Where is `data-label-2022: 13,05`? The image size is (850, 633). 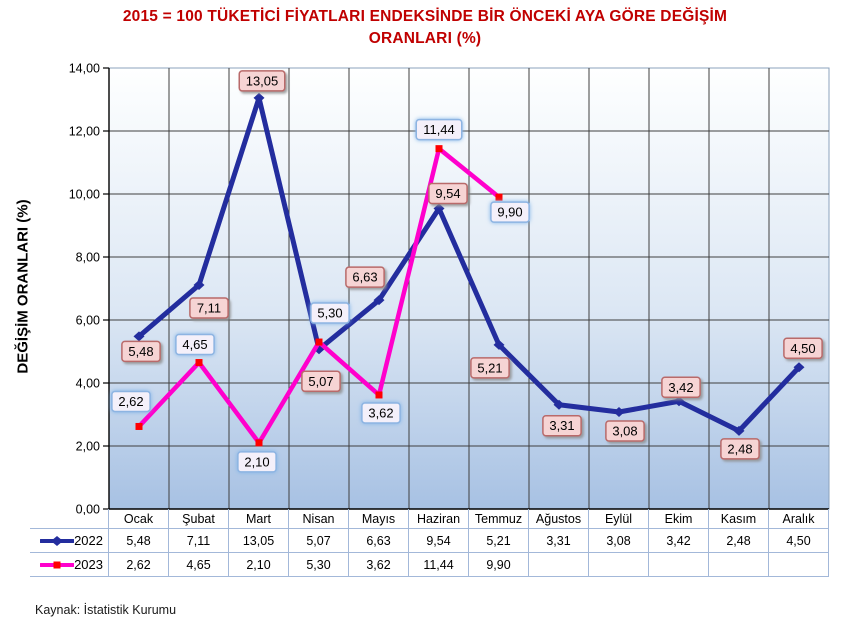
data-label-2022: 13,05 is located at coordinates (262, 80).